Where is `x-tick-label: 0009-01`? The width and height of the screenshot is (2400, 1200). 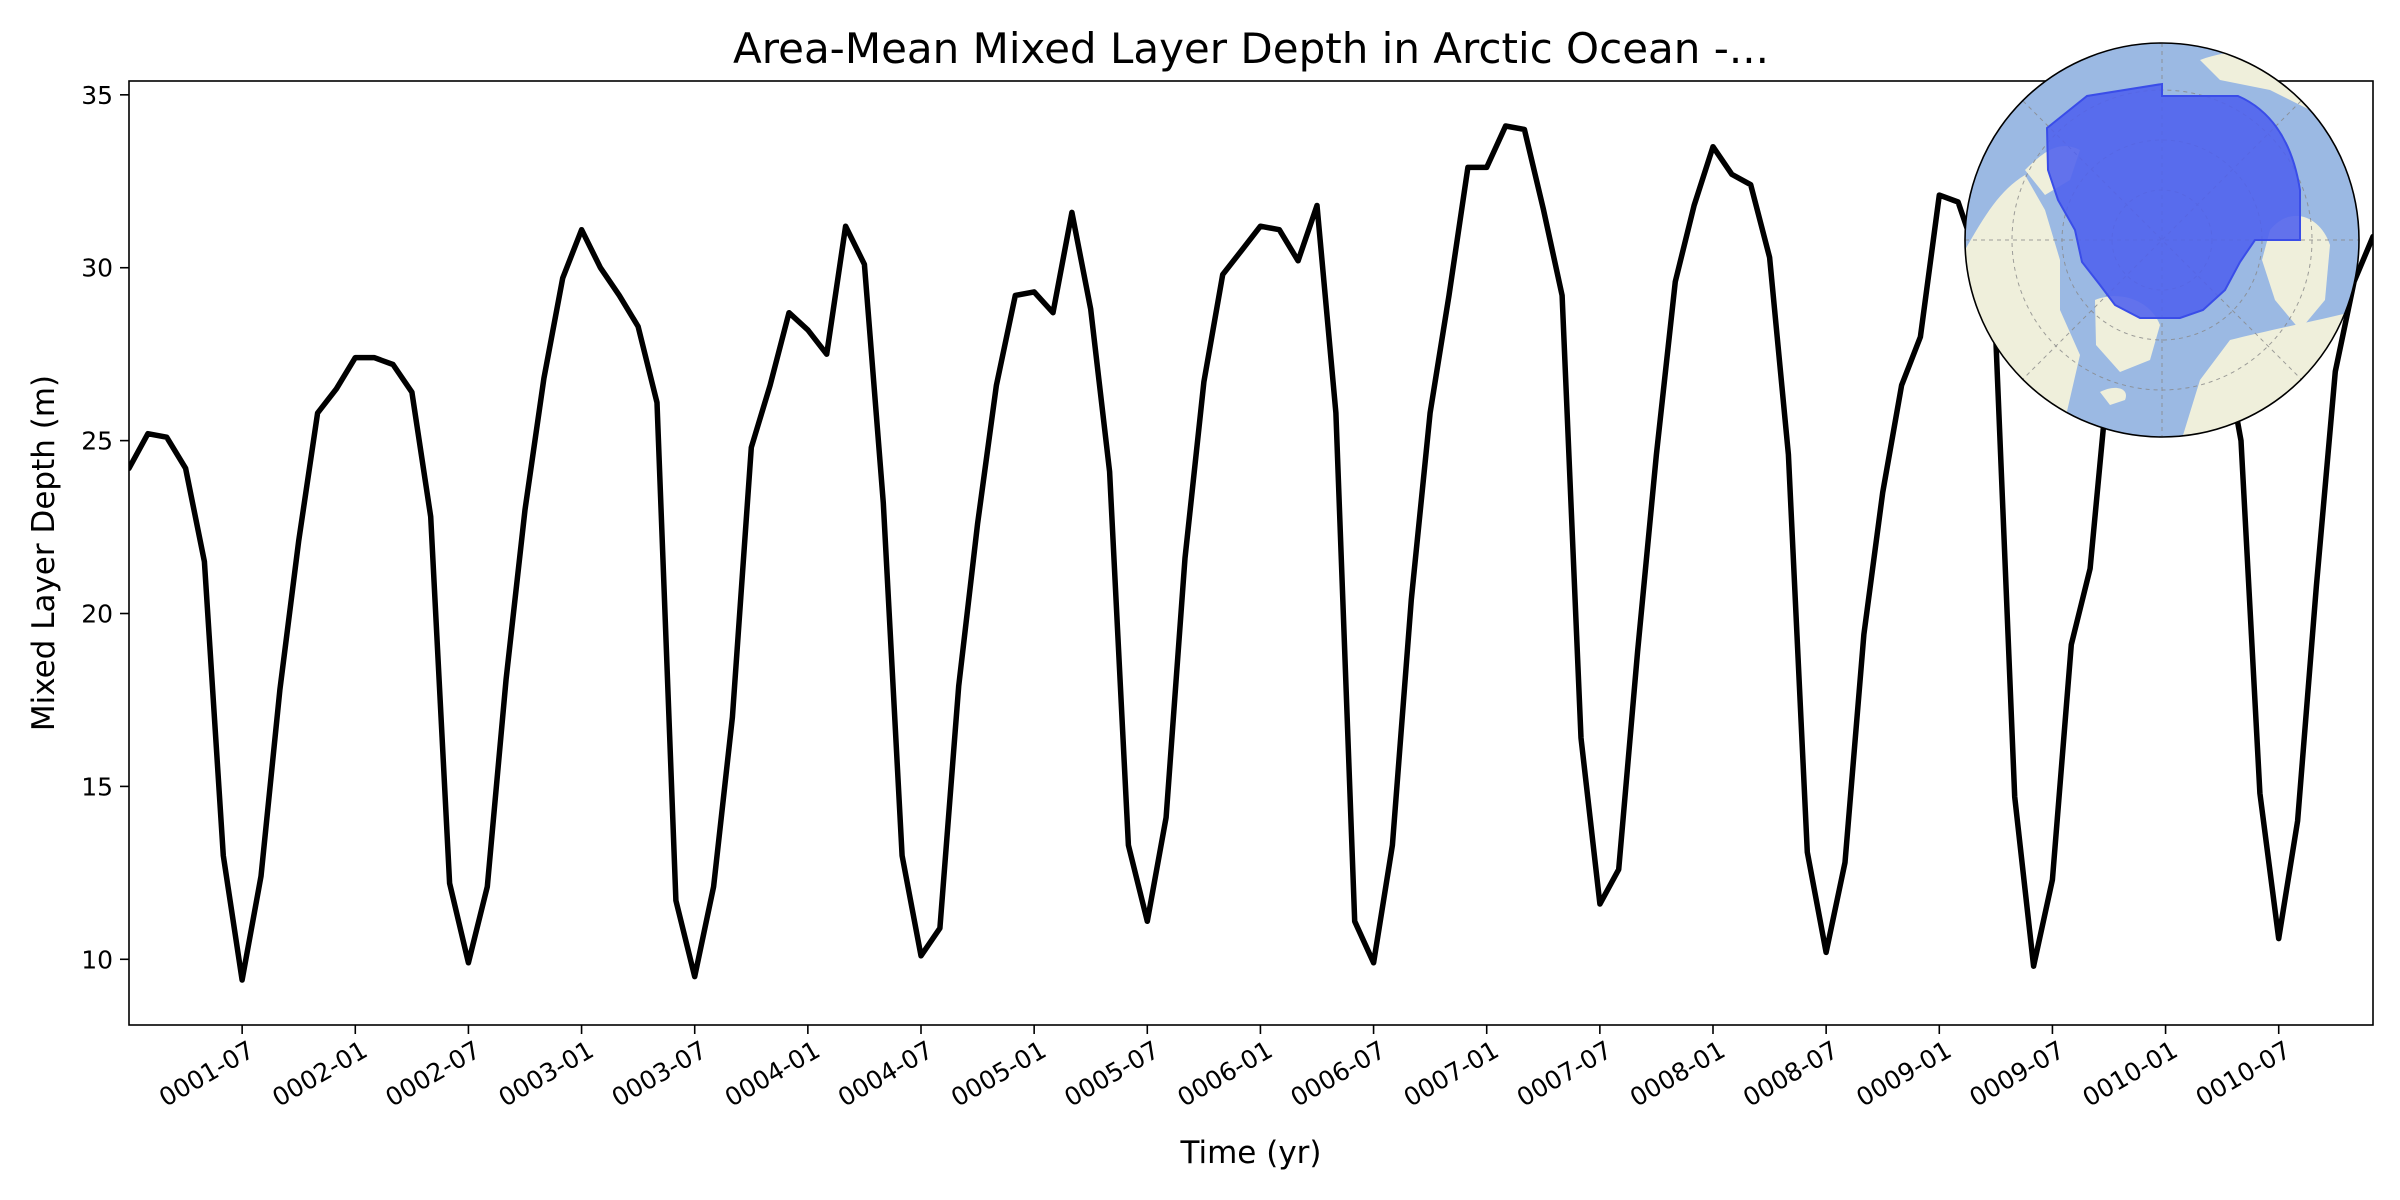 x-tick-label: 0009-01 is located at coordinates (1903, 1073).